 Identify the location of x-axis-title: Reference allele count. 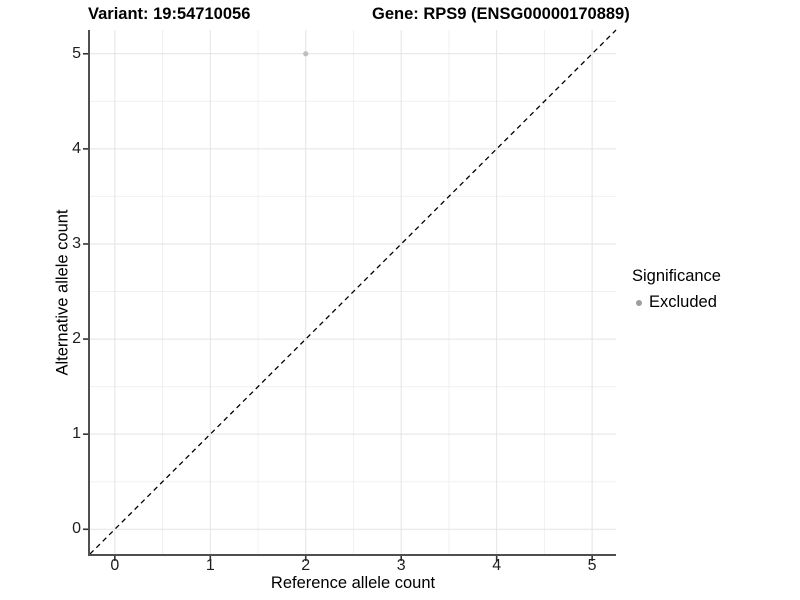
(353, 583).